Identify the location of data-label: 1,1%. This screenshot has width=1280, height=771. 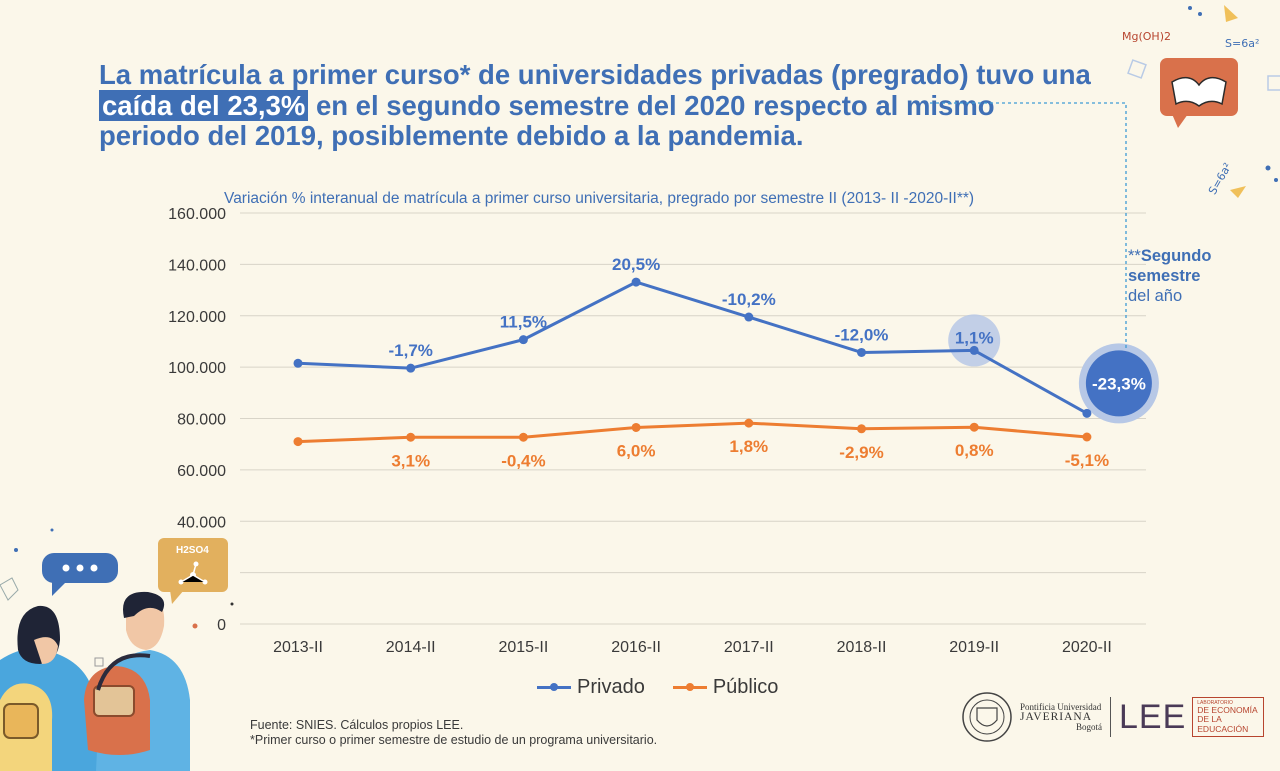
(974, 337).